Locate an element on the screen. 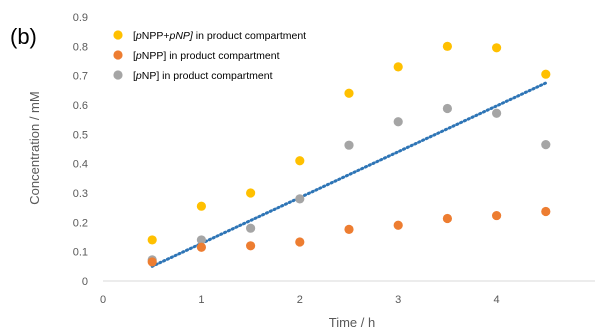 Image resolution: width=595 pixels, height=332 pixels. y-tick-label: 0.4 is located at coordinates (80, 165).